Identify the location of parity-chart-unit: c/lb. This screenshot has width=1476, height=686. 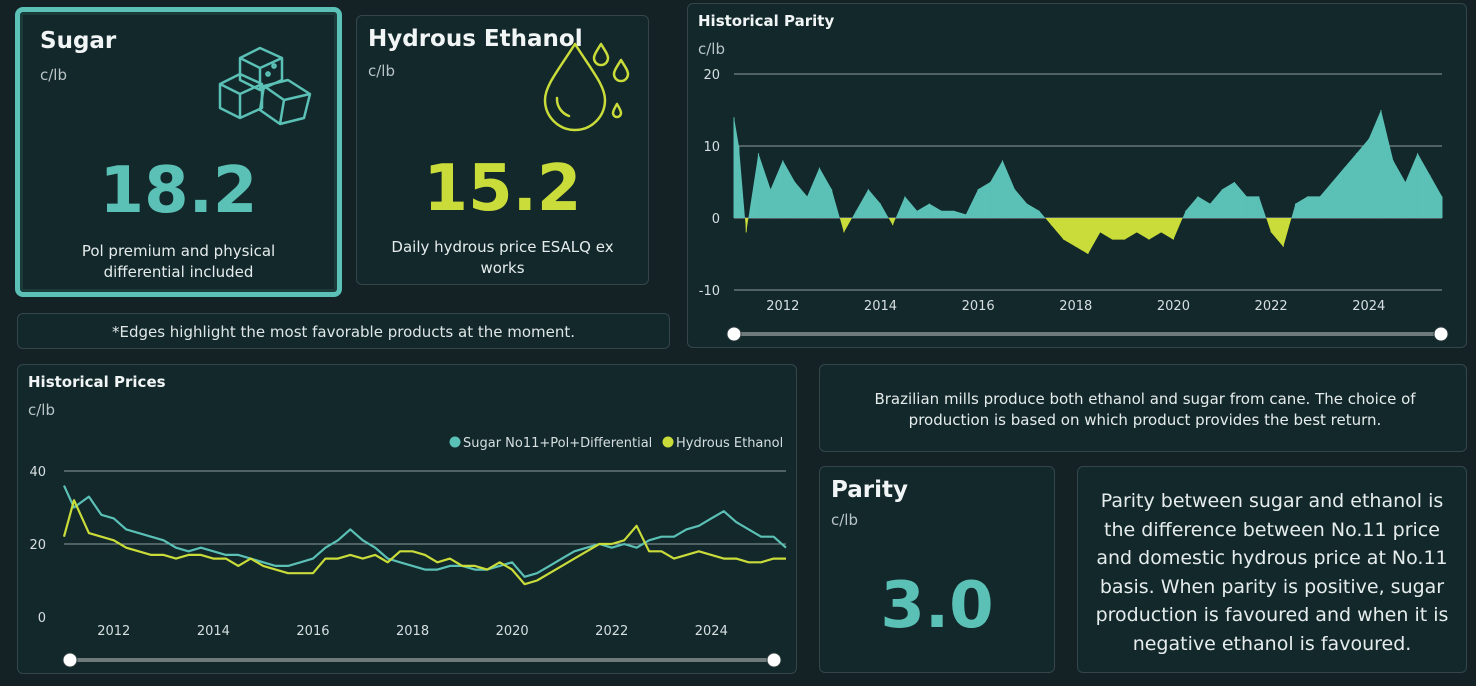
(711, 49).